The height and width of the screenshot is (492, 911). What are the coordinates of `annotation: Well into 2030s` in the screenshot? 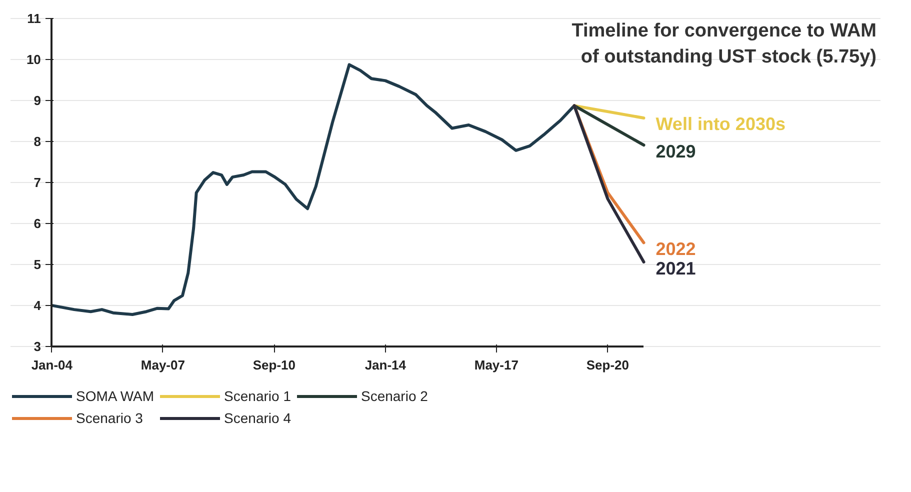 It's located at (721, 124).